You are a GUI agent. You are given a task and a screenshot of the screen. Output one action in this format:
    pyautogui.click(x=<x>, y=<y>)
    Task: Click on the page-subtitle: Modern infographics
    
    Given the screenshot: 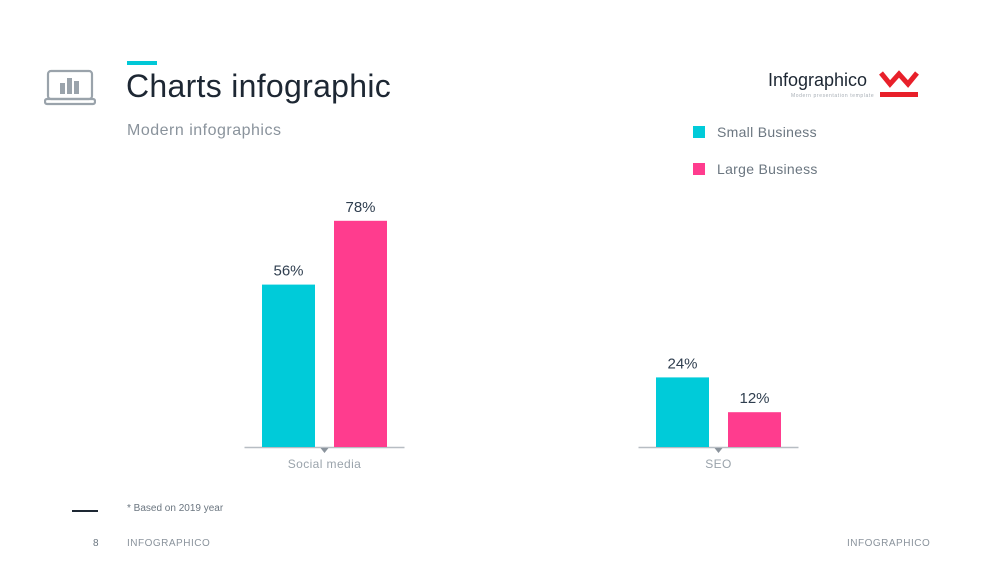 What is the action you would take?
    pyautogui.click(x=204, y=130)
    